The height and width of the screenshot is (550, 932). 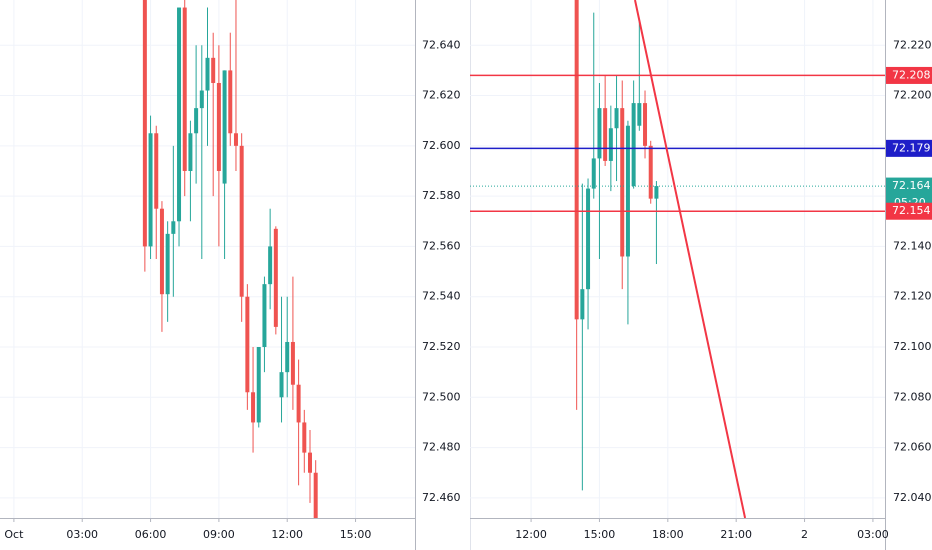 I want to click on y-tick-label: 72.060, so click(x=912, y=447).